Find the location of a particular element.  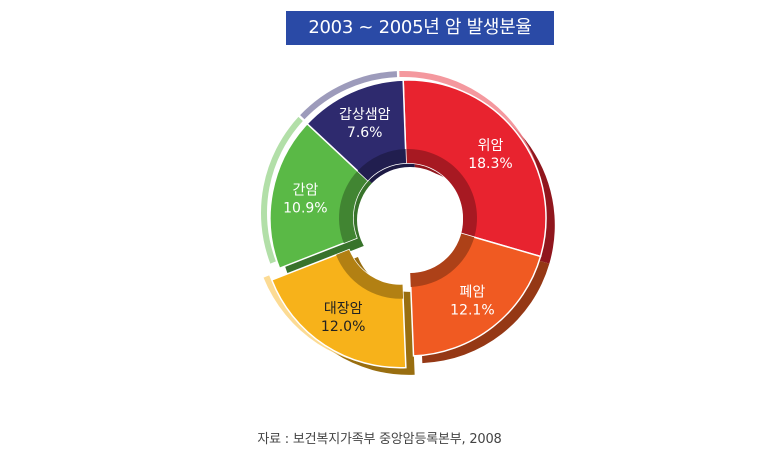

slice-label-4: 간암 is located at coordinates (305, 190).